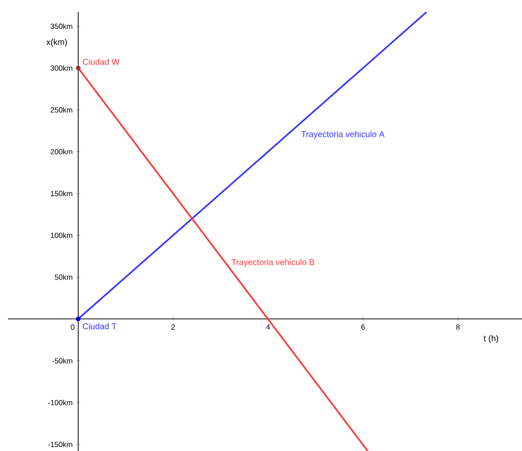  I want to click on x-axis-title: t (h), so click(491, 339).